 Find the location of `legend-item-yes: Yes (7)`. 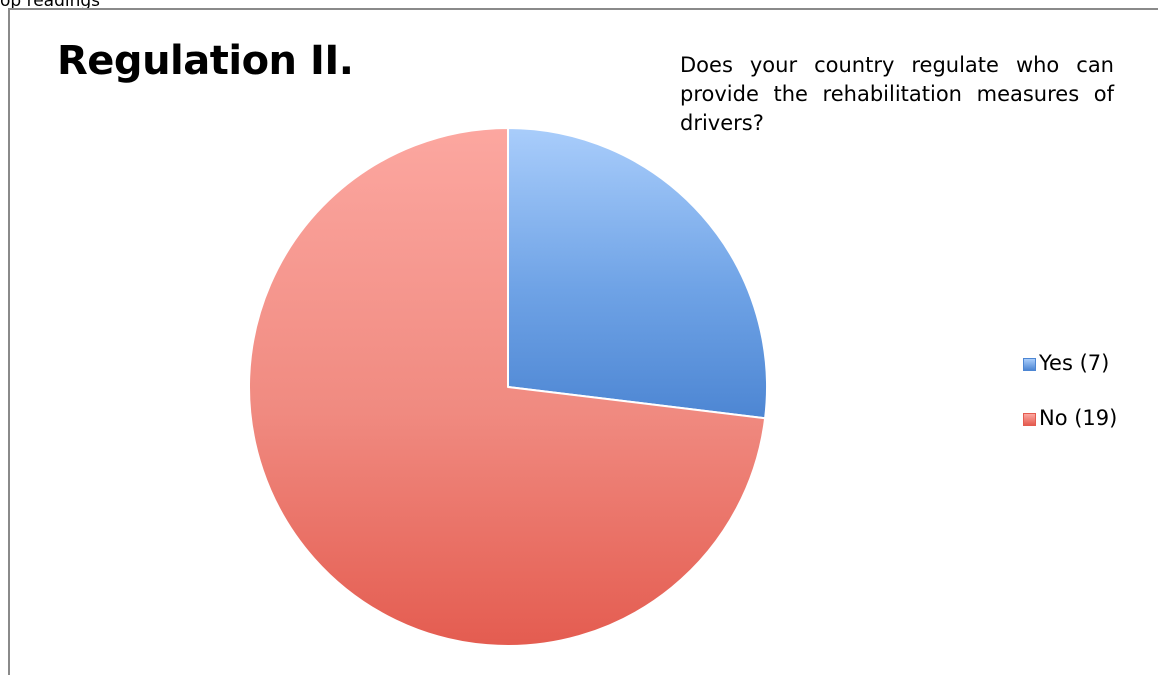

legend-item-yes: Yes (7) is located at coordinates (1070, 363).